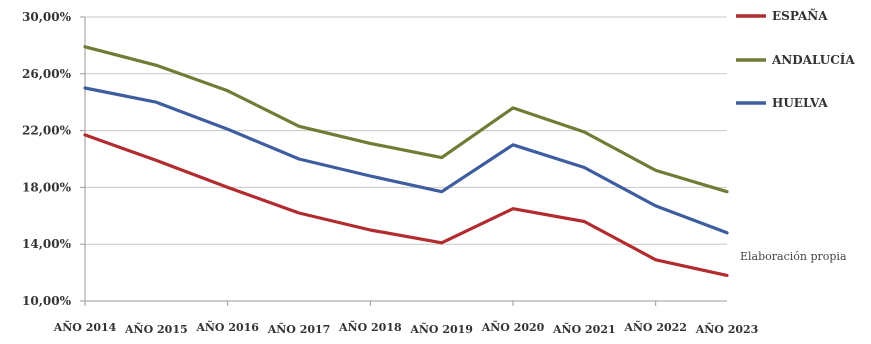 Image resolution: width=871 pixels, height=344 pixels. What do you see at coordinates (800, 103) in the screenshot?
I see `legend-label: HUELVA` at bounding box center [800, 103].